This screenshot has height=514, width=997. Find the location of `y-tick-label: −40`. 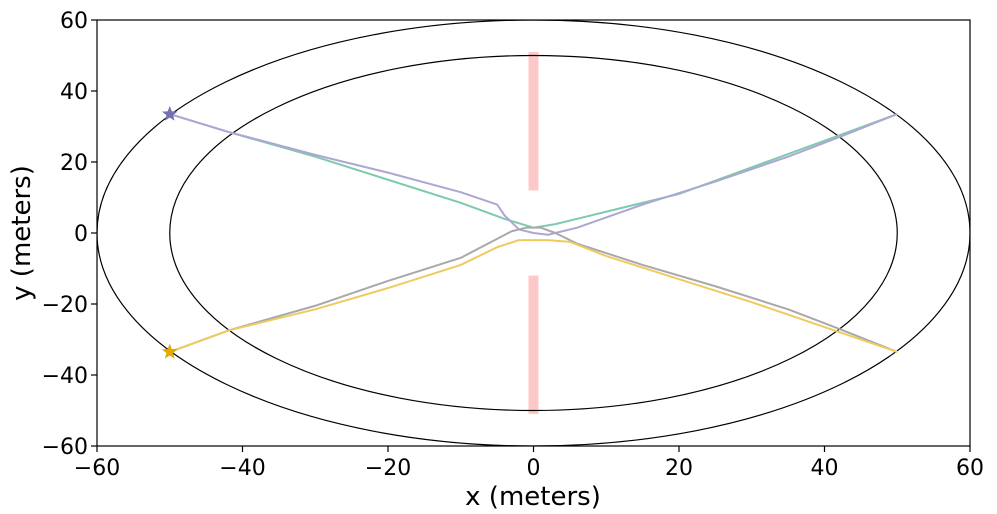

y-tick-label: −40 is located at coordinates (65, 376).